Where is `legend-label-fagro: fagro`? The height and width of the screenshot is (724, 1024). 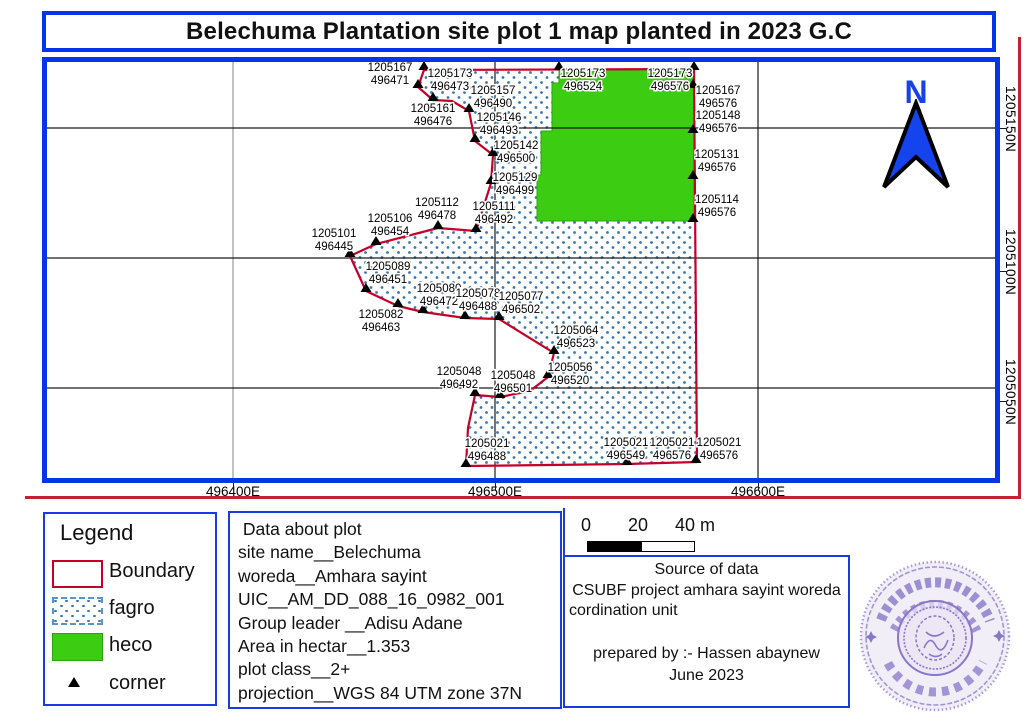 legend-label-fagro: fagro is located at coordinates (132, 608).